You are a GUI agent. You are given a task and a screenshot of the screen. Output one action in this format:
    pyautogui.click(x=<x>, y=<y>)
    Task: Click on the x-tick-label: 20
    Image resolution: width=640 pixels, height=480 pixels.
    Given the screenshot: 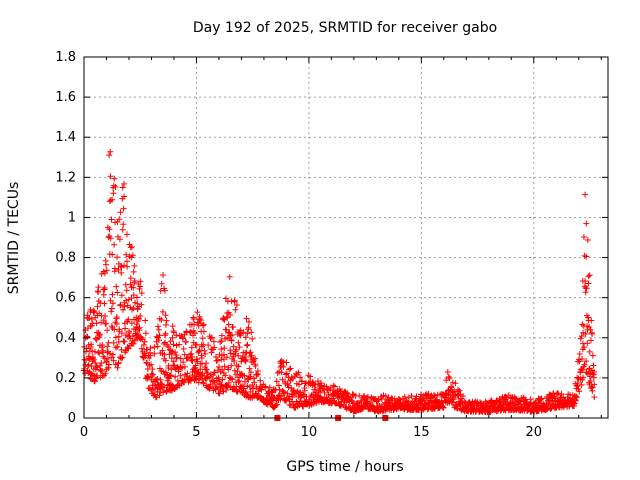 What is the action you would take?
    pyautogui.click(x=534, y=432)
    